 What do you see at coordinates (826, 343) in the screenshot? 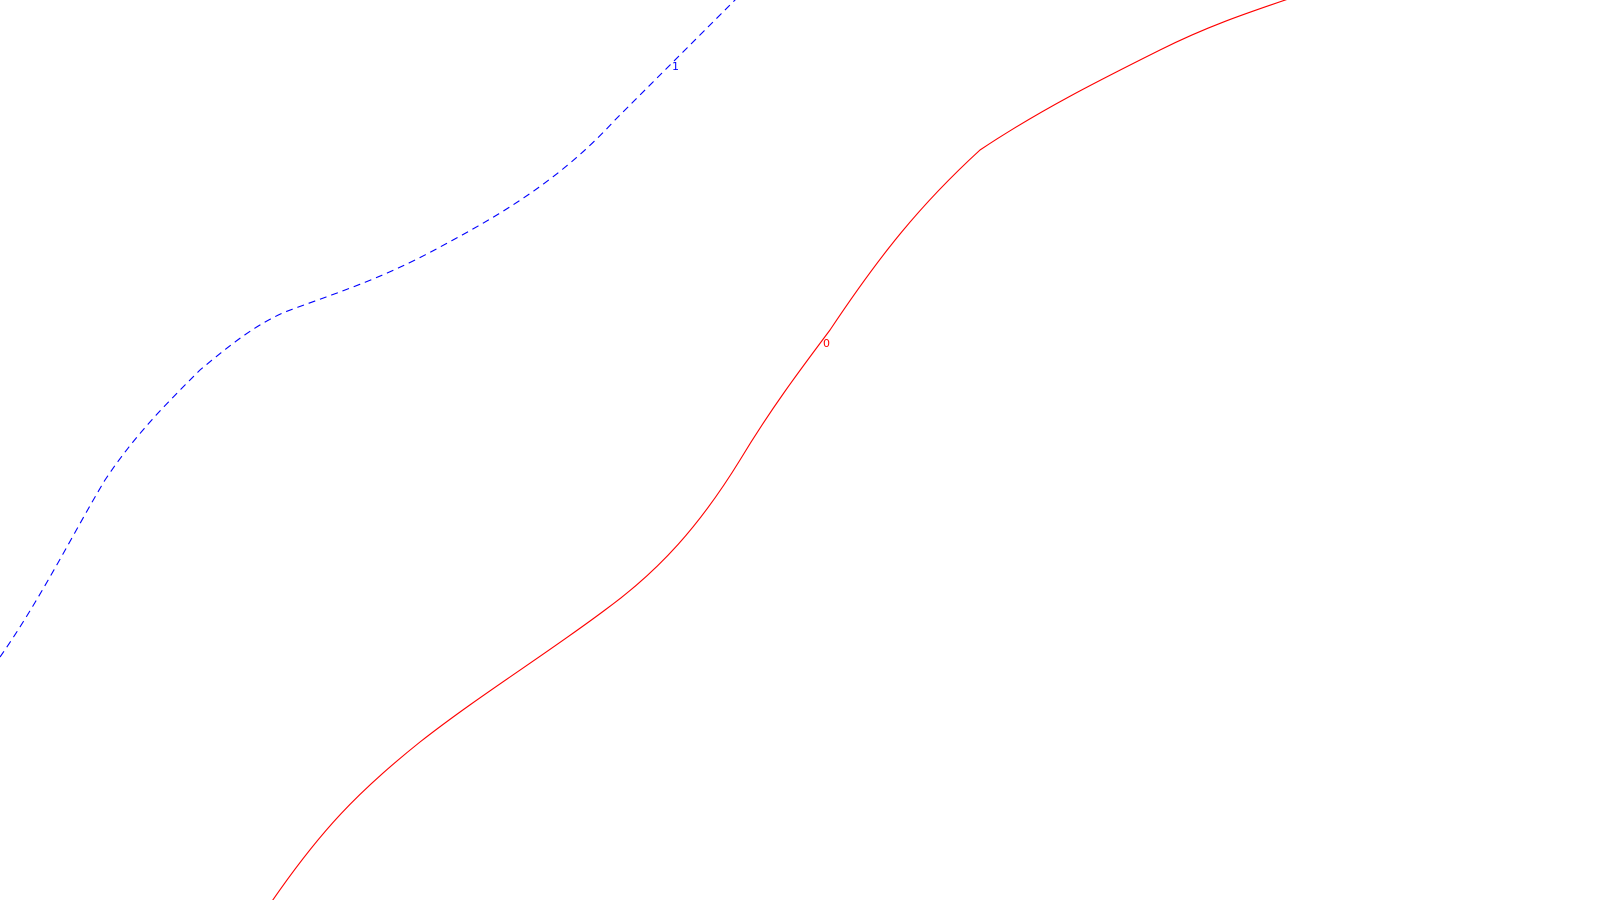
I see `contour-label-0: 0` at bounding box center [826, 343].